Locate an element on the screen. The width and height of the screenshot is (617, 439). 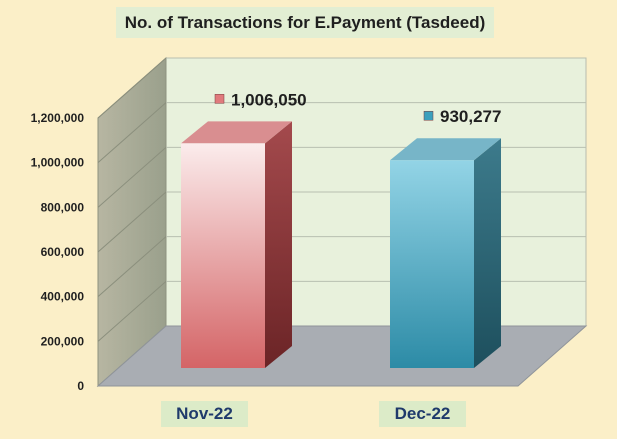
category-label-dec-22: Dec-22 is located at coordinates (422, 414).